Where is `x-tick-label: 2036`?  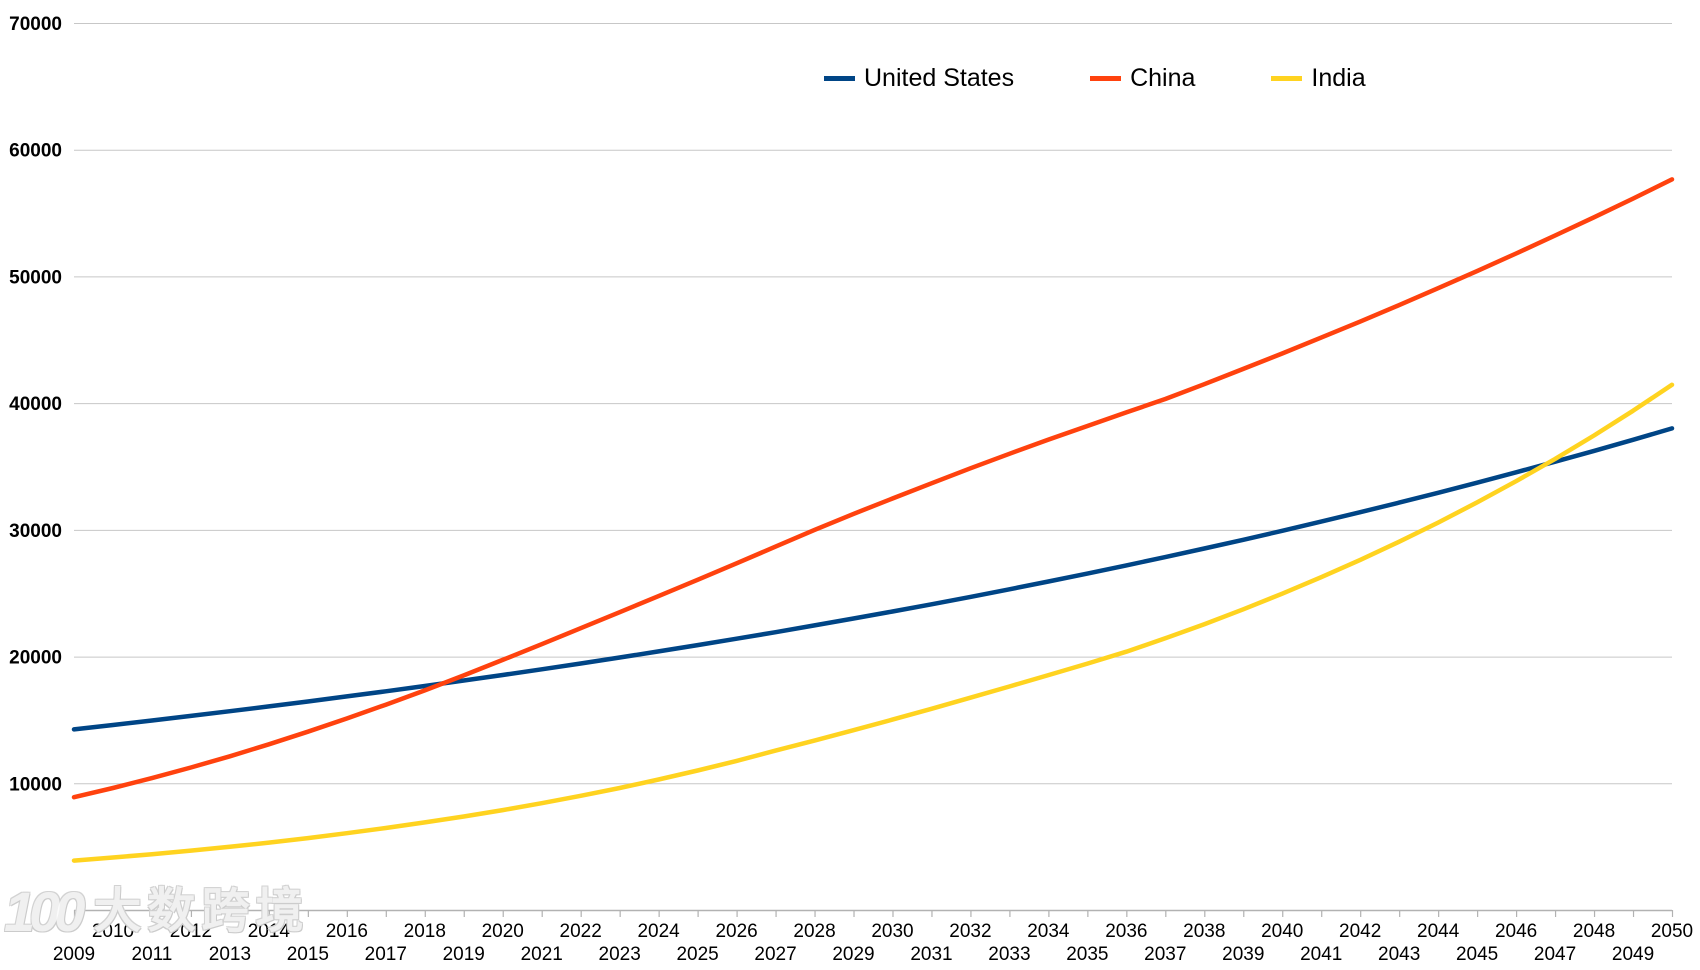
x-tick-label: 2036 is located at coordinates (1126, 931).